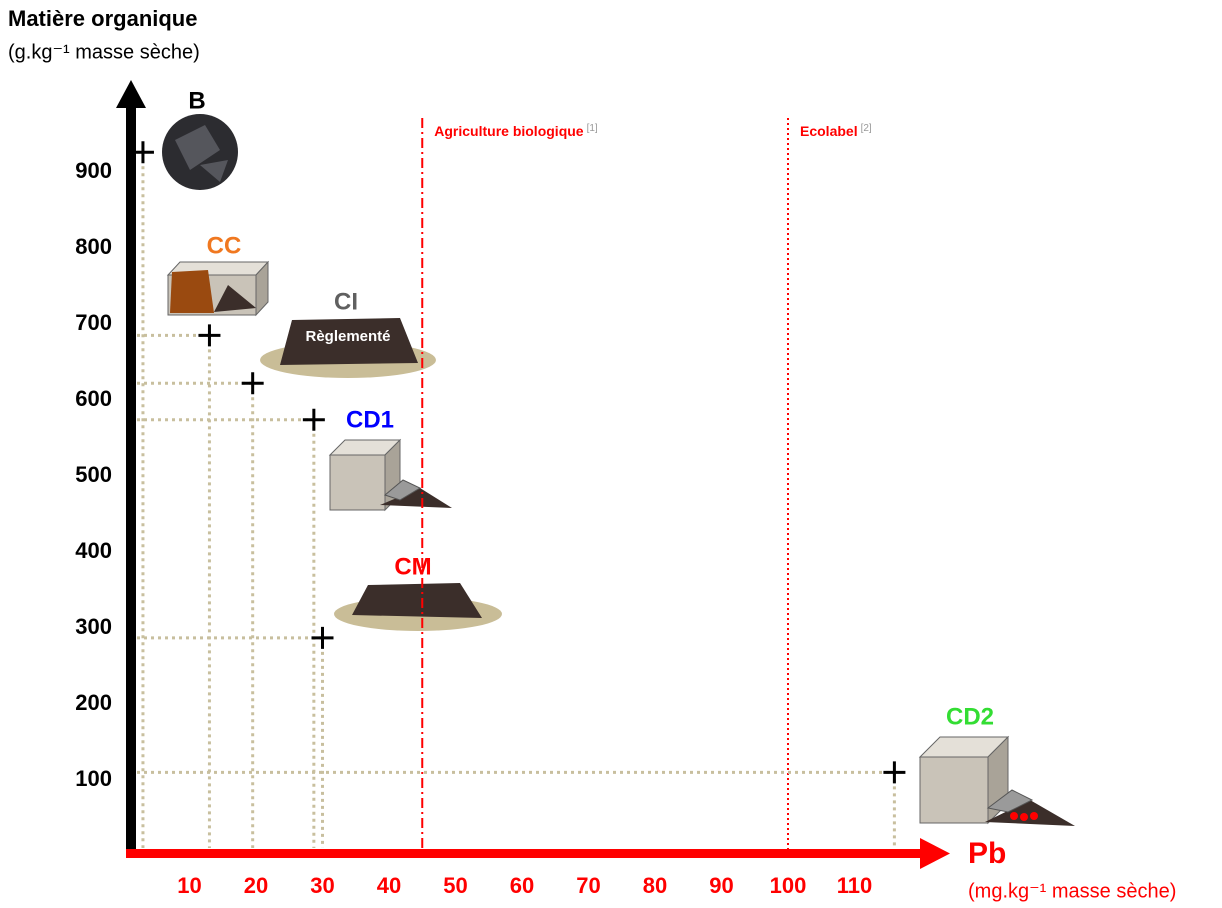 The width and height of the screenshot is (1222, 908). I want to click on cd1-image, so click(390, 475).